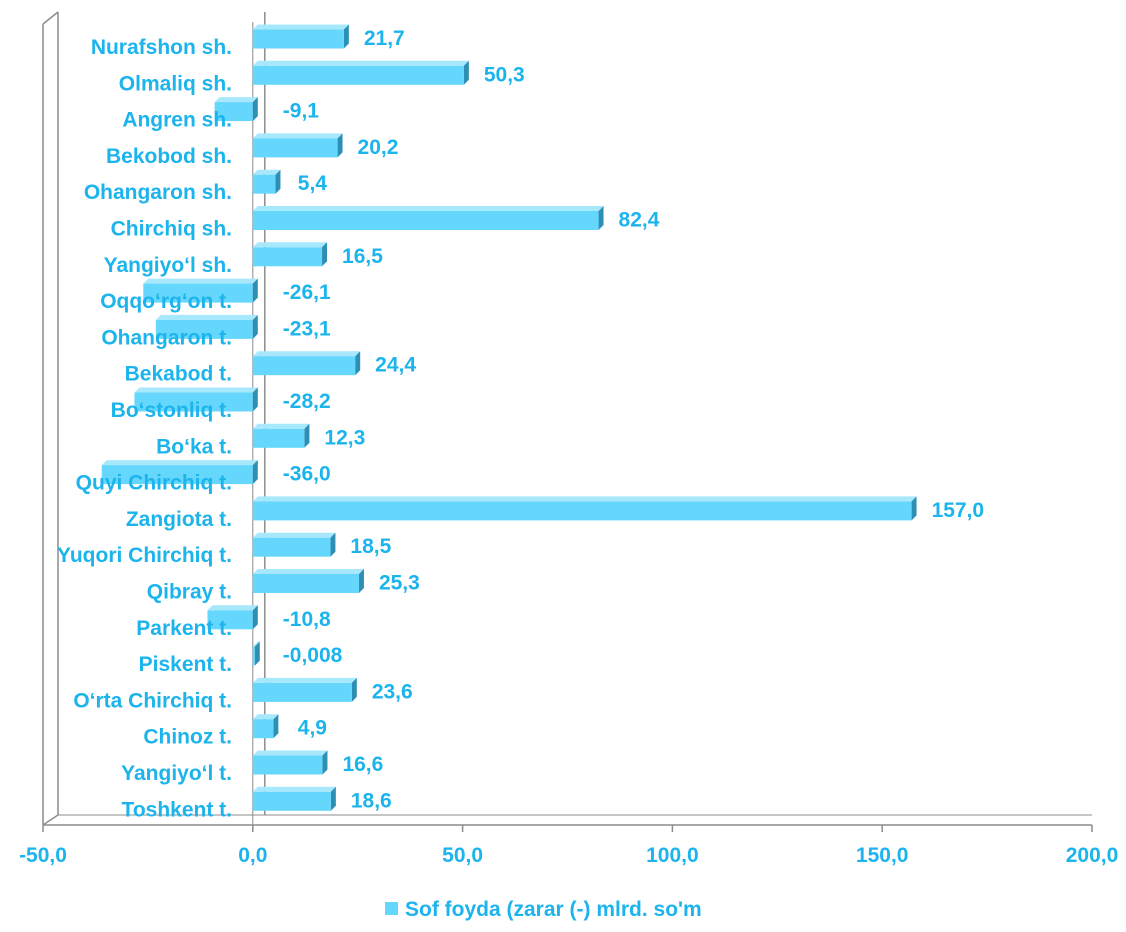  I want to click on category-label: Toshkent t., so click(177, 809).